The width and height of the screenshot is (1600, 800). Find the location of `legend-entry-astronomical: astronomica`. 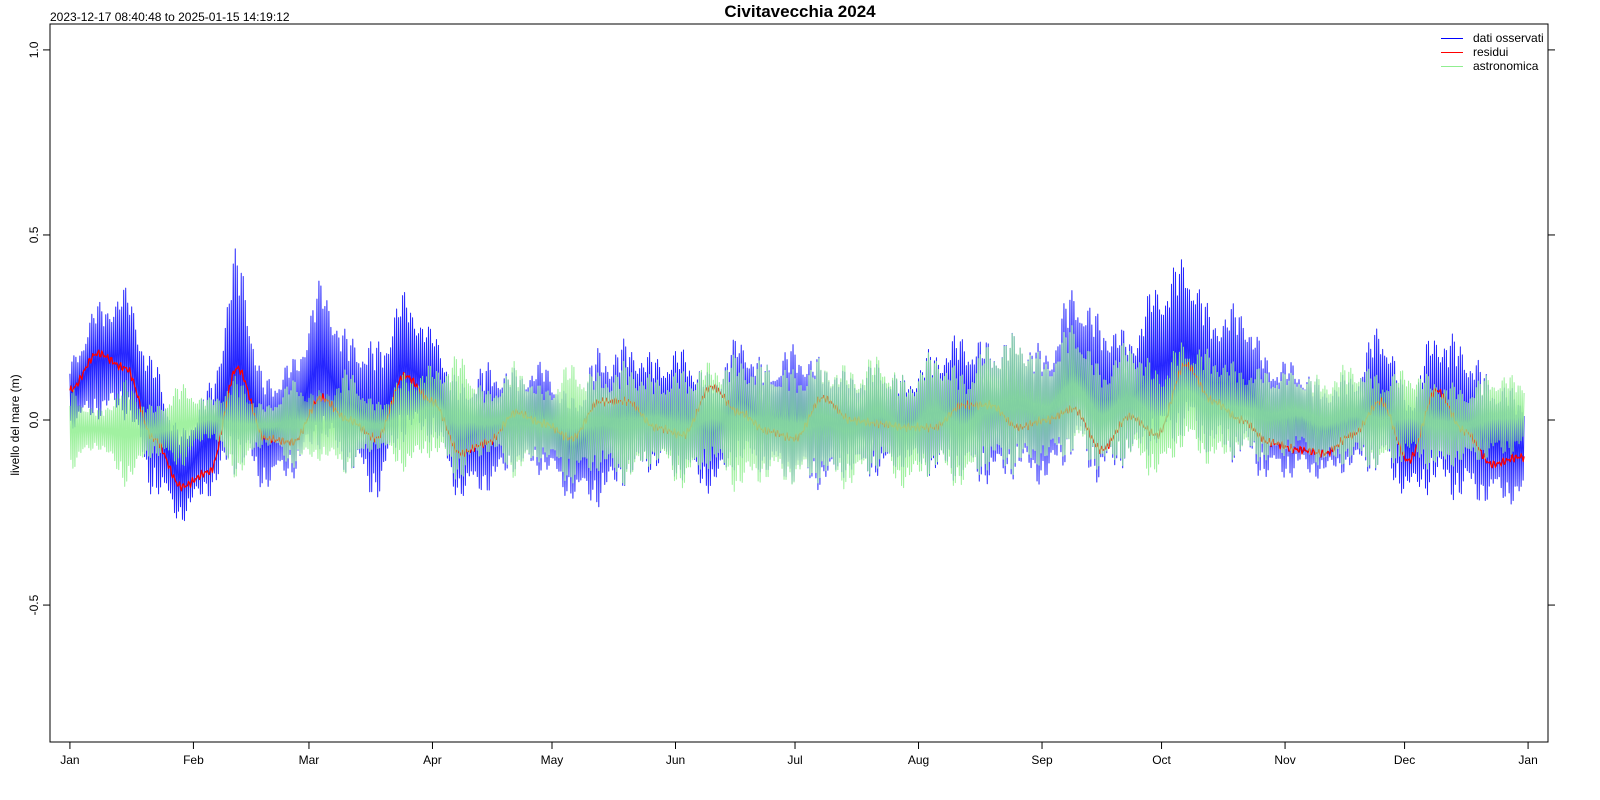

legend-entry-astronomical: astronomica is located at coordinates (1492, 66).